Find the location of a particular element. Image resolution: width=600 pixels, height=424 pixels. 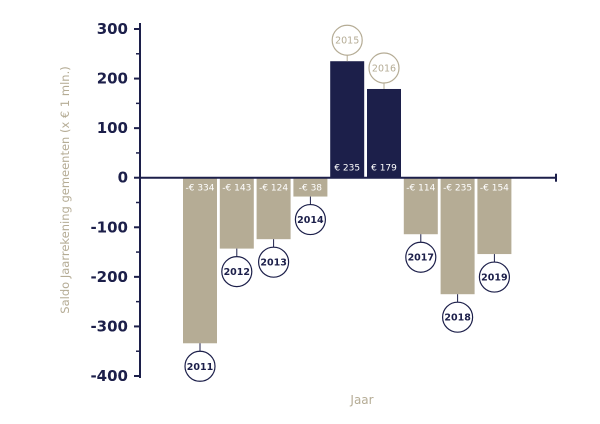

data-label-2014: -€ 38 is located at coordinates (311, 189).